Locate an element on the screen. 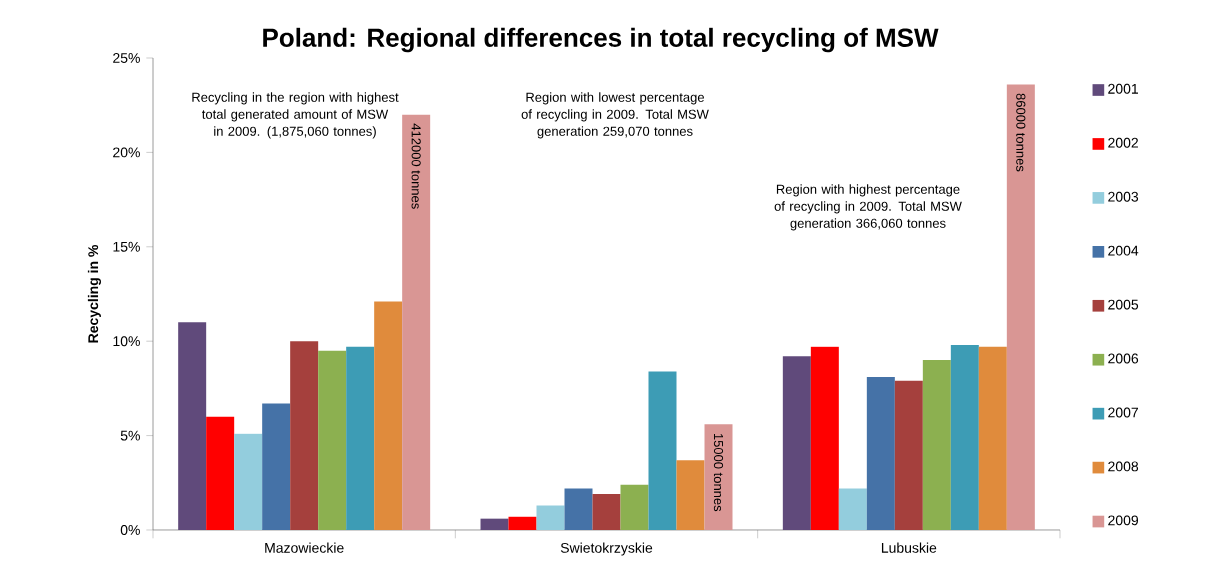 Image resolution: width=1205 pixels, height=579 pixels. chart-title: Poland: Regional differences in total recycling of MSW is located at coordinates (601, 40).